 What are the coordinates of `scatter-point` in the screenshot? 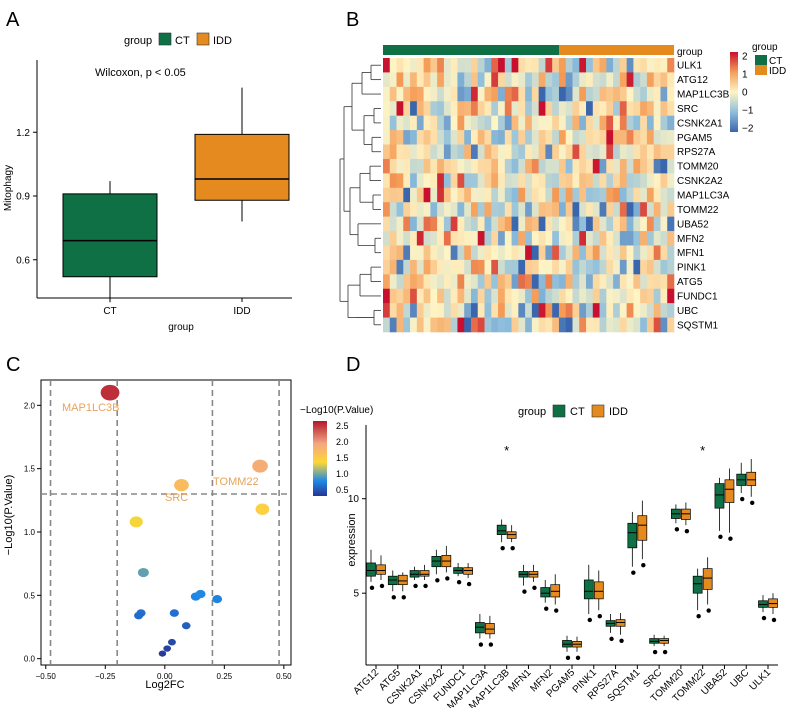 It's located at (186, 626).